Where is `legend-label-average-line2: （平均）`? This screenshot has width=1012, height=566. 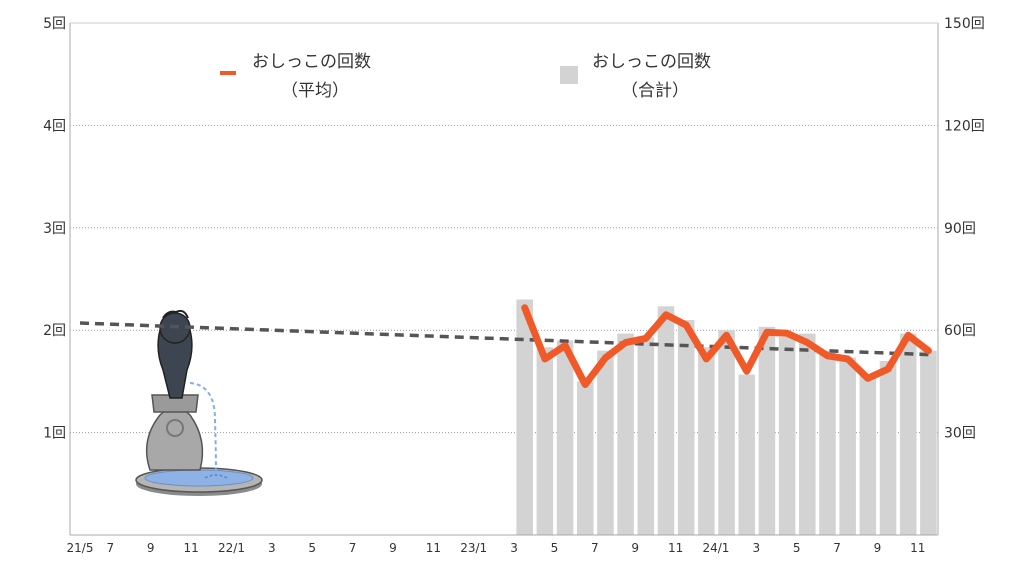
legend-label-average-line2: （平均） is located at coordinates (315, 91).